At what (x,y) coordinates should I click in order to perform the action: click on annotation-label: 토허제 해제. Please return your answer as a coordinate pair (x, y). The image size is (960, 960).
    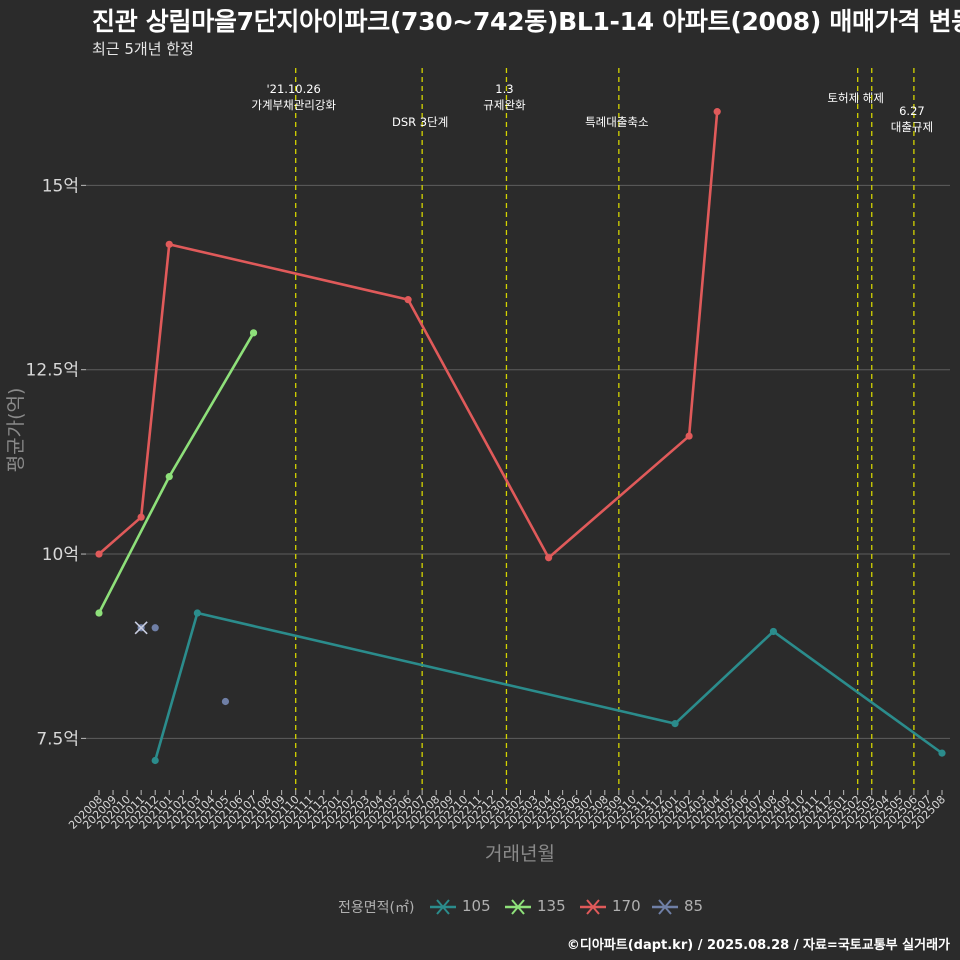
    Looking at the image, I should click on (855, 98).